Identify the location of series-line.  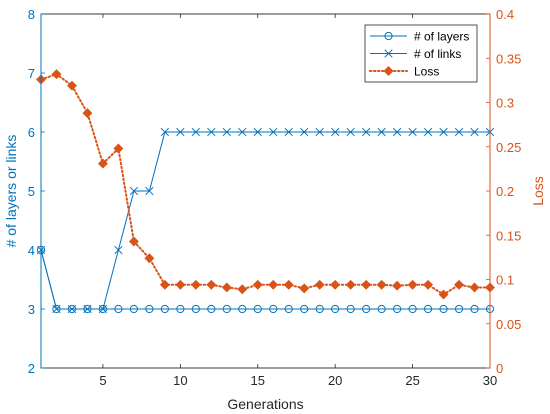
(265, 279).